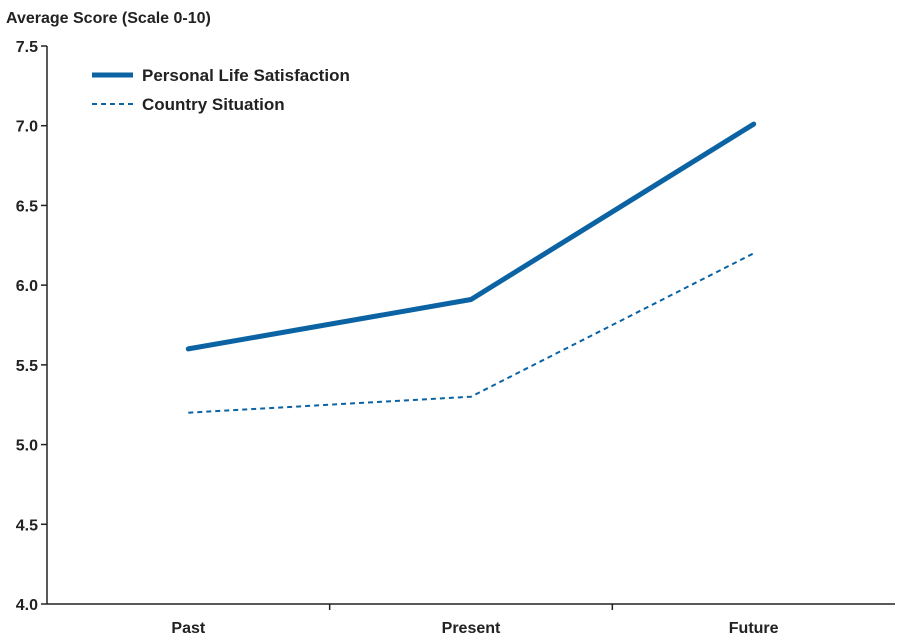 This screenshot has height=642, width=902. What do you see at coordinates (213, 104) in the screenshot?
I see `legend-label: Country Situation` at bounding box center [213, 104].